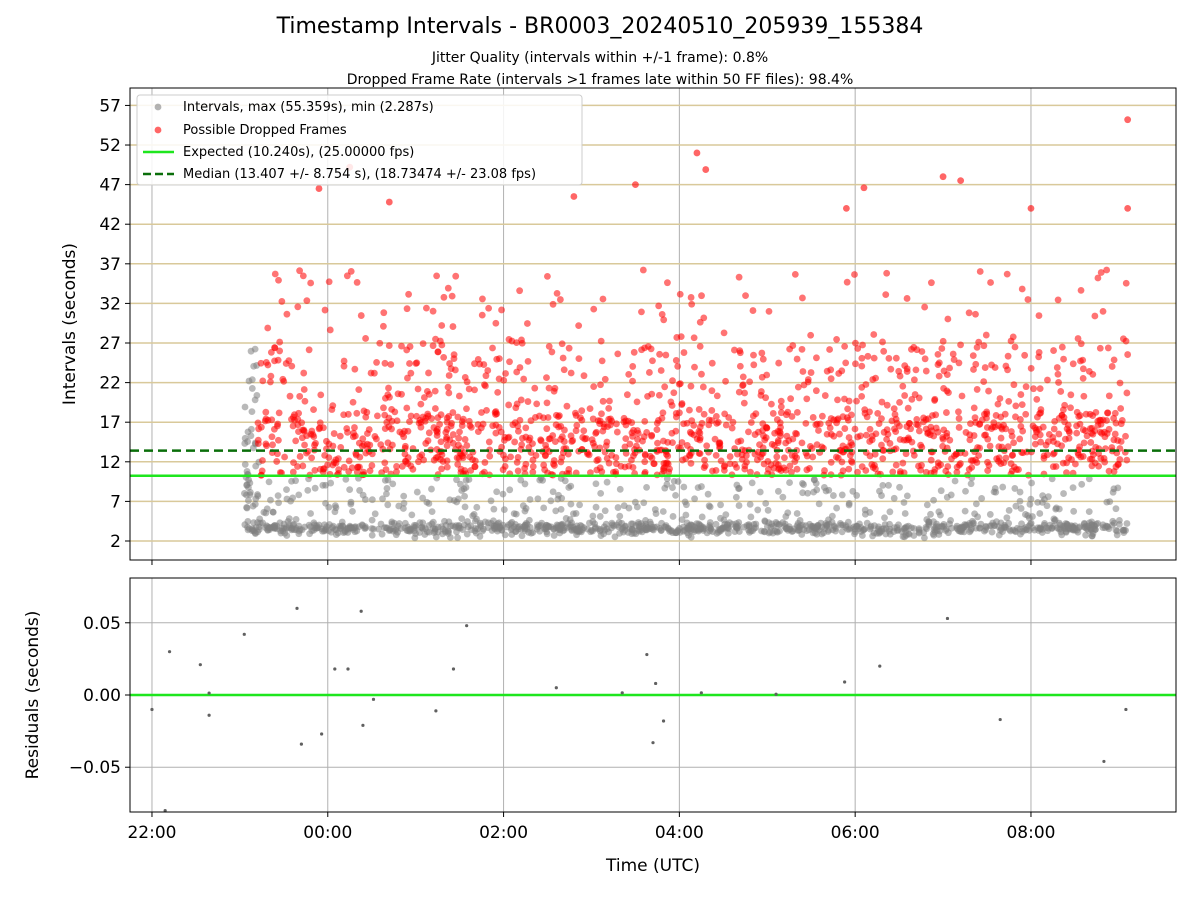  I want to click on x-tick-label-0: 22:00, so click(151, 833).